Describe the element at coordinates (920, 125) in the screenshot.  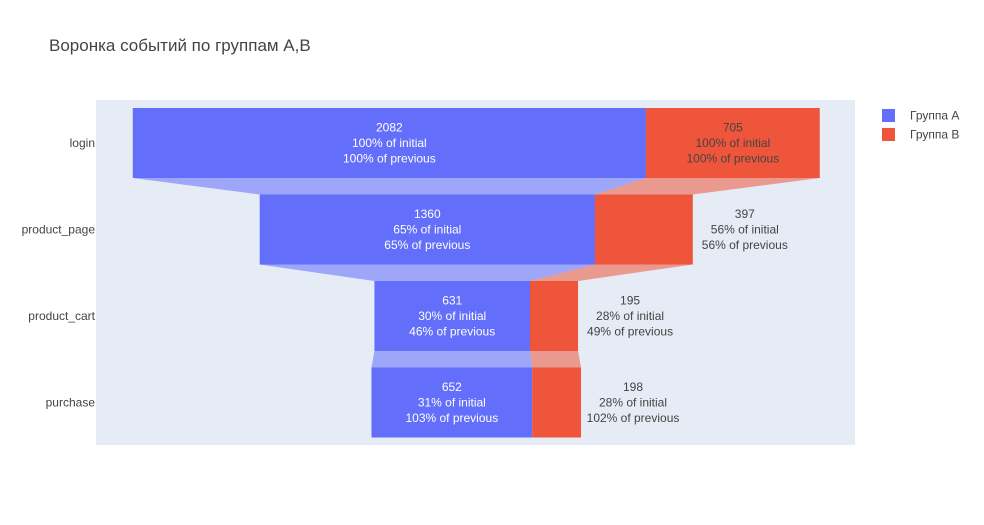
I see `legend: Группа A Группа B` at that location.